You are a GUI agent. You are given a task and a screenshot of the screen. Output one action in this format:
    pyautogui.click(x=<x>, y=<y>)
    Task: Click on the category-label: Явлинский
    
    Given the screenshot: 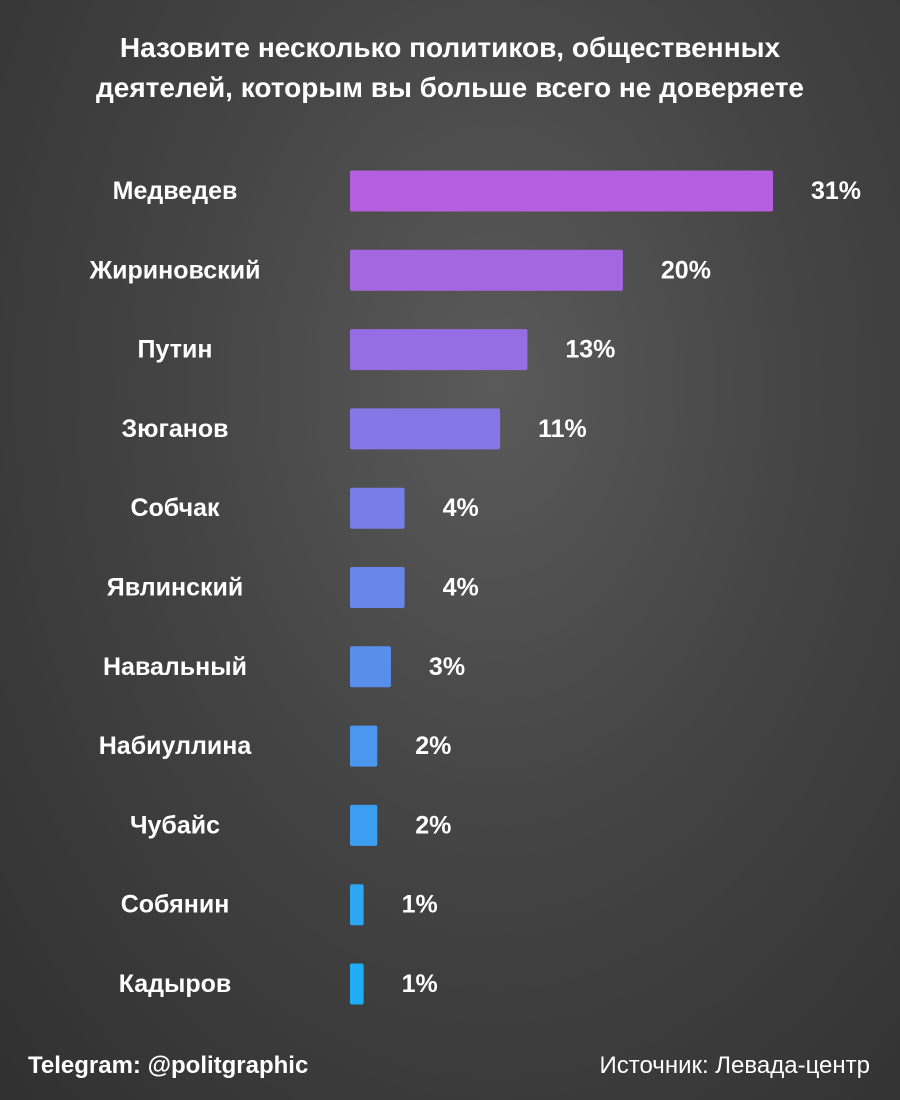 What is the action you would take?
    pyautogui.click(x=175, y=588)
    